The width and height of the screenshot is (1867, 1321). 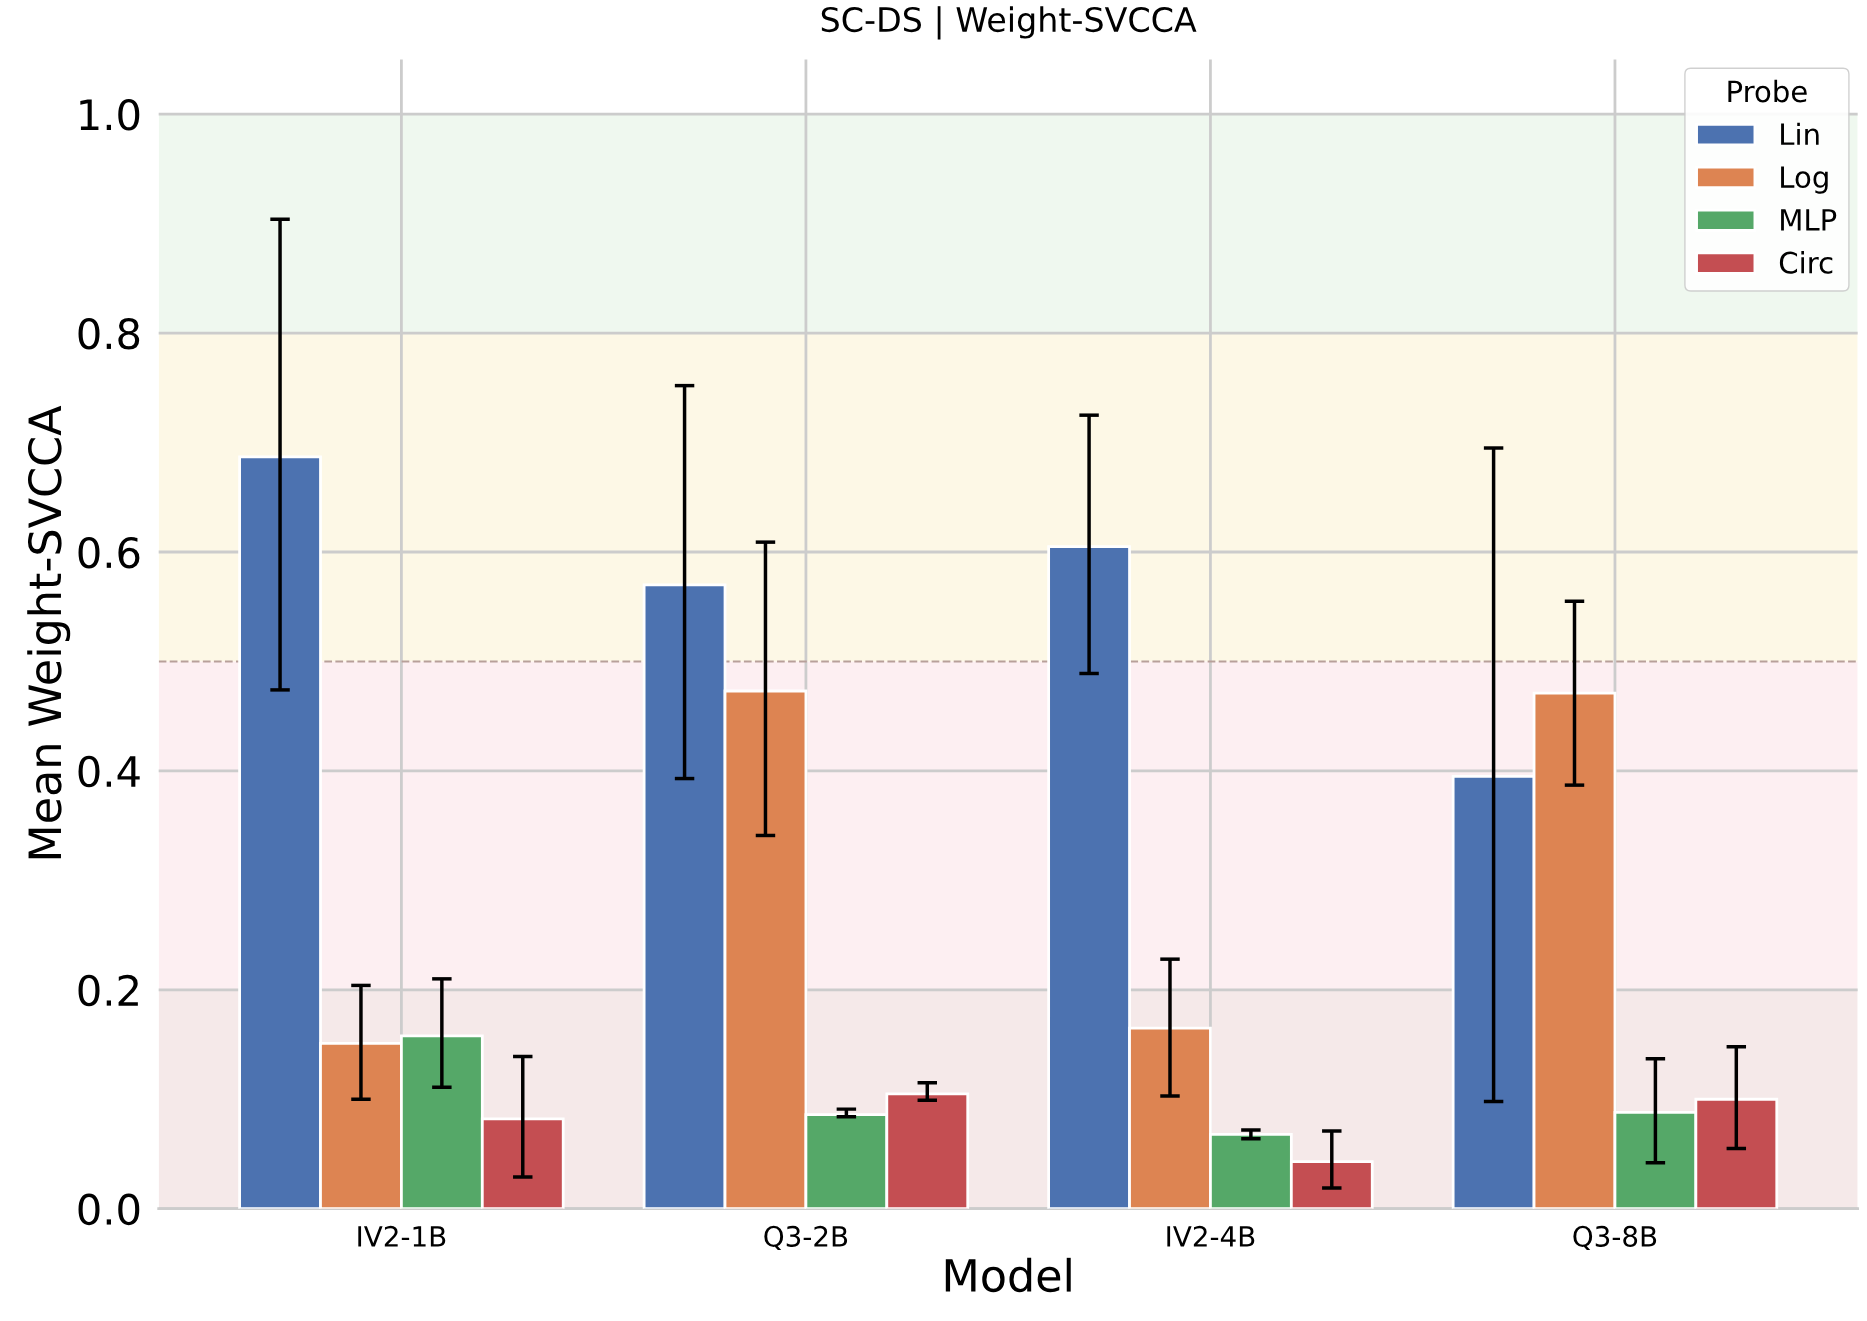 What do you see at coordinates (109, 333) in the screenshot?
I see `y-tick-label: 0.8` at bounding box center [109, 333].